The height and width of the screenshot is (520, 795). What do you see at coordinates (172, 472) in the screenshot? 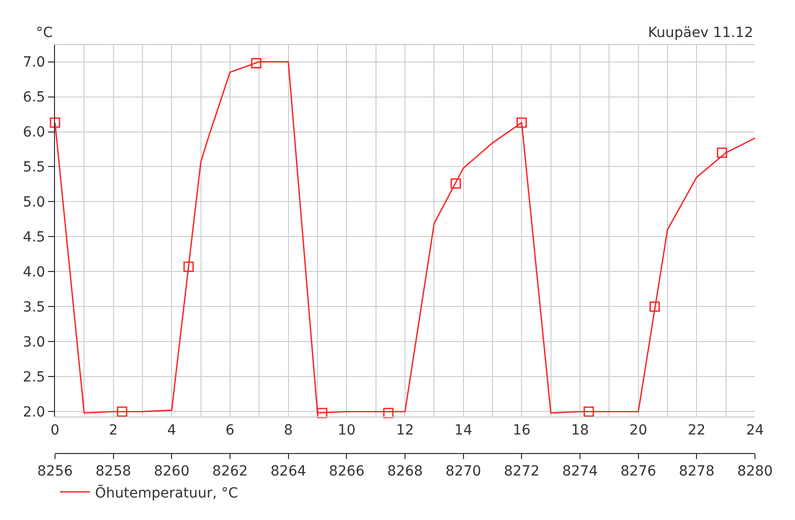
I see `x2-tick-label: 8260` at bounding box center [172, 472].